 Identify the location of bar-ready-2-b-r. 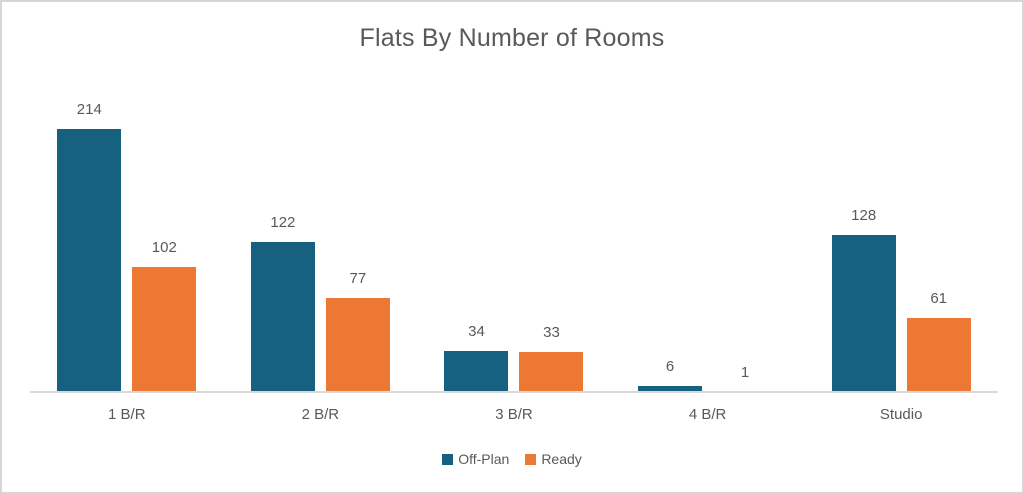
(357, 345).